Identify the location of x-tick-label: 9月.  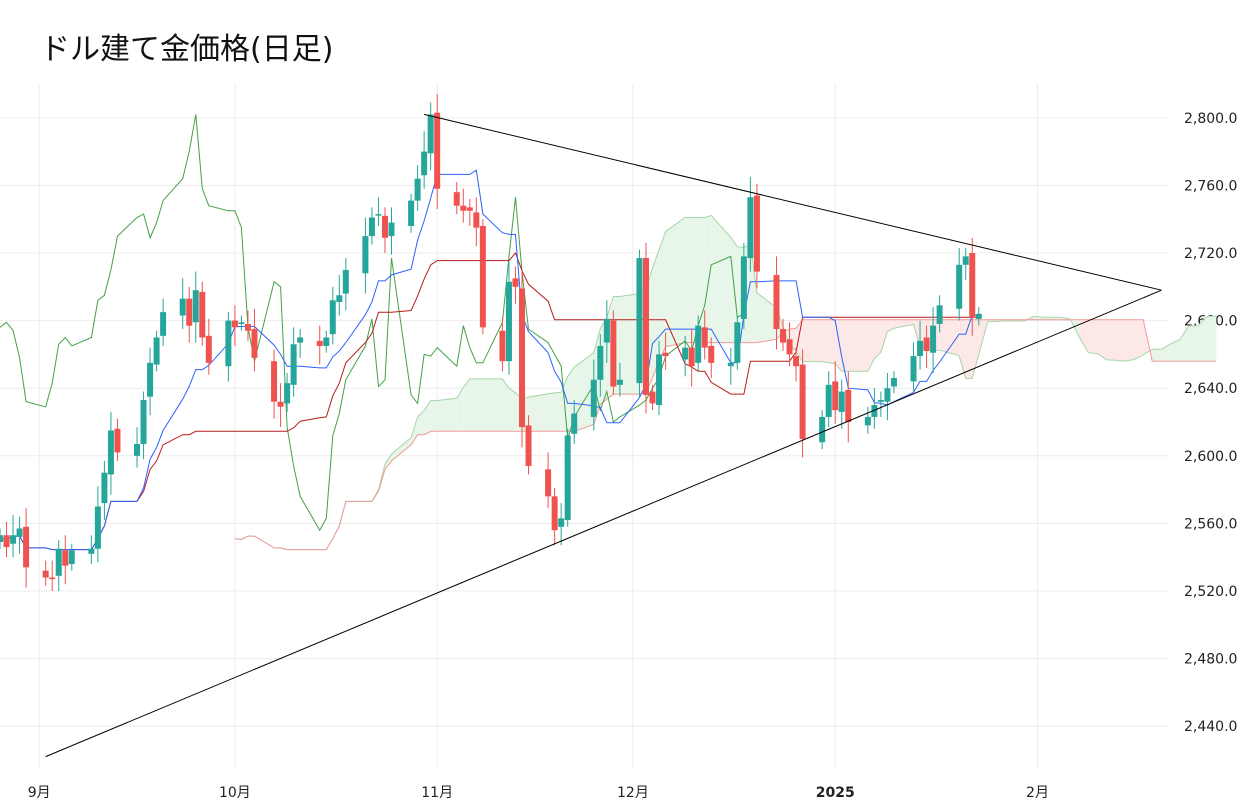
(39, 793).